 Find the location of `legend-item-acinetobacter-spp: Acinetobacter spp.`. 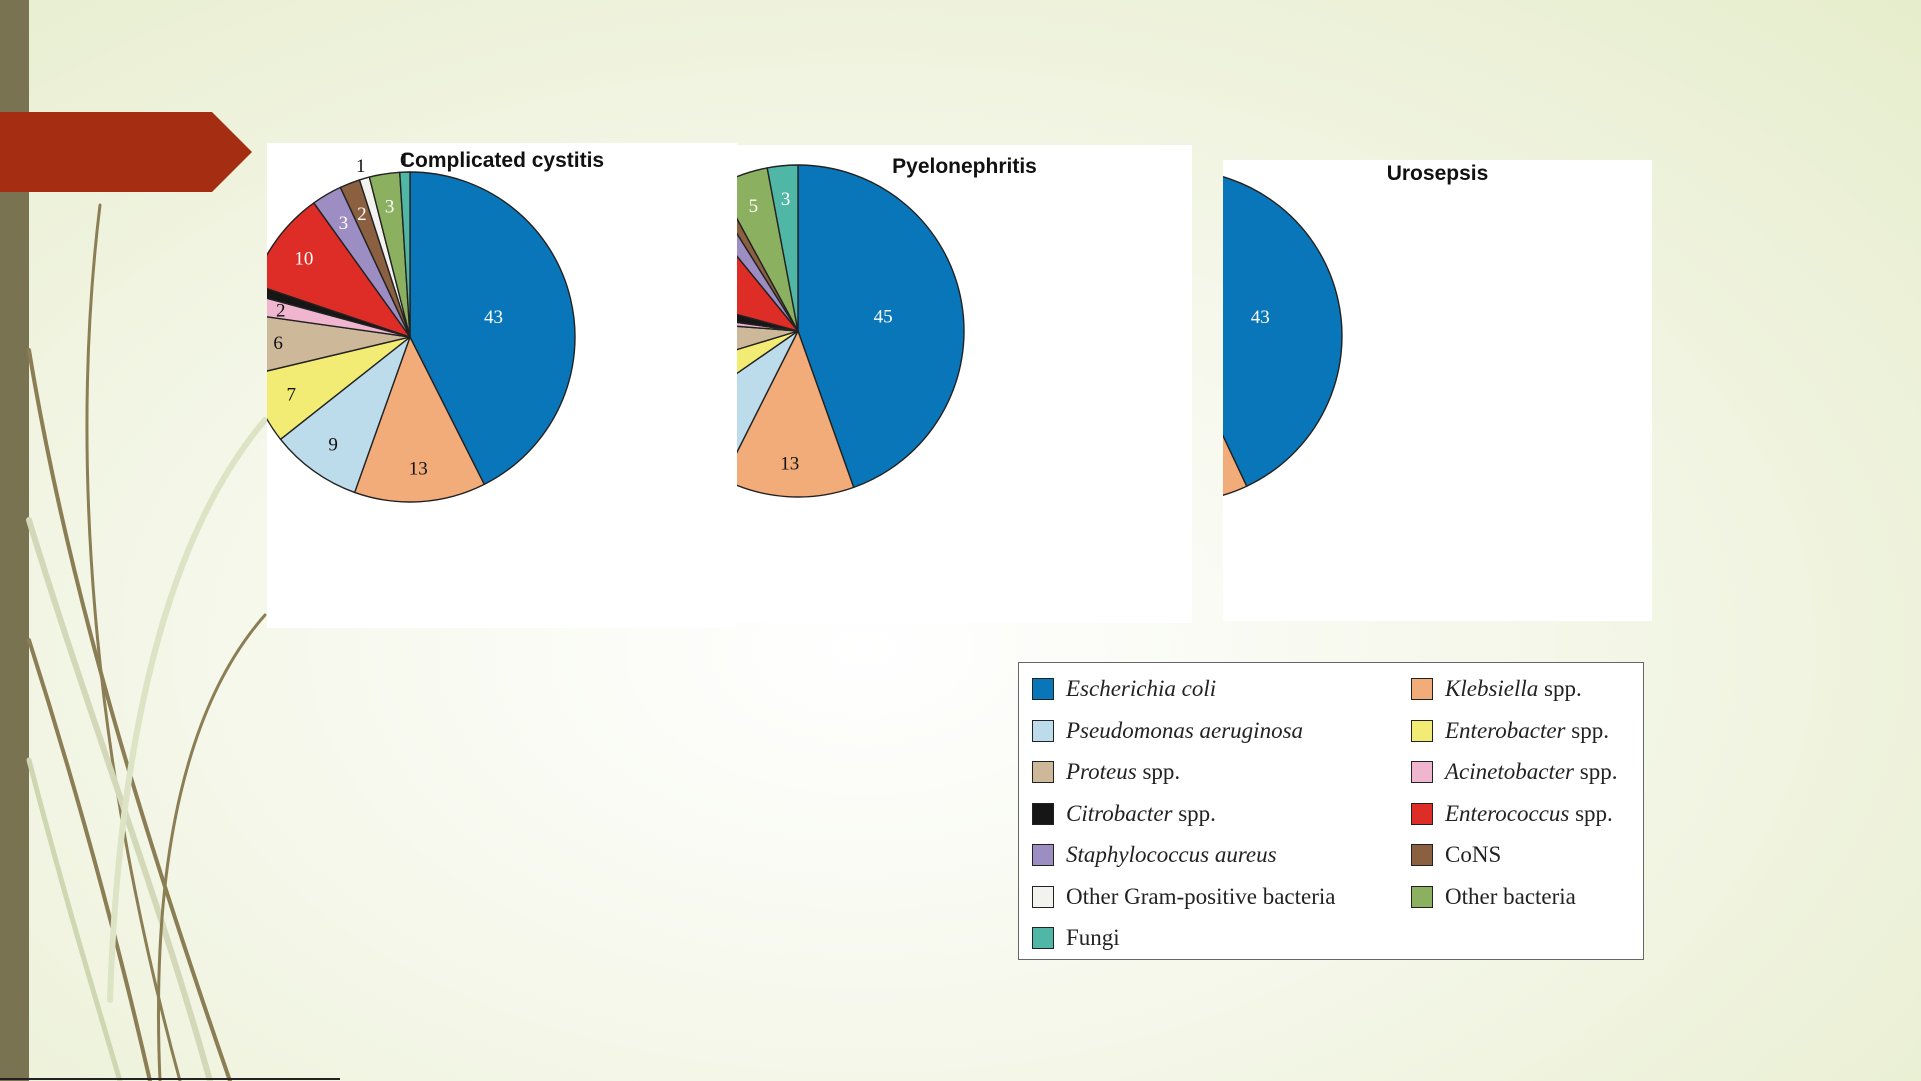

legend-item-acinetobacter-spp: Acinetobacter spp. is located at coordinates (1514, 772).